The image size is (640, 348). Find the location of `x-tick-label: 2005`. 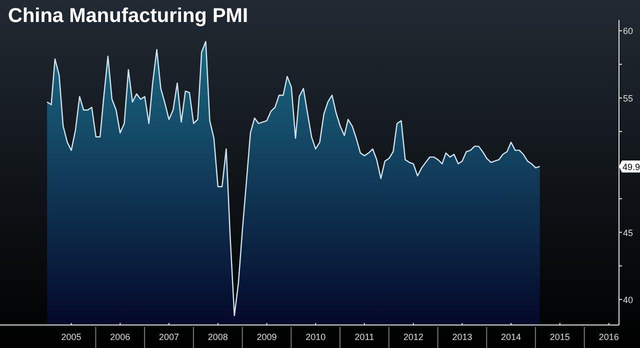

x-tick-label: 2005 is located at coordinates (71, 337).